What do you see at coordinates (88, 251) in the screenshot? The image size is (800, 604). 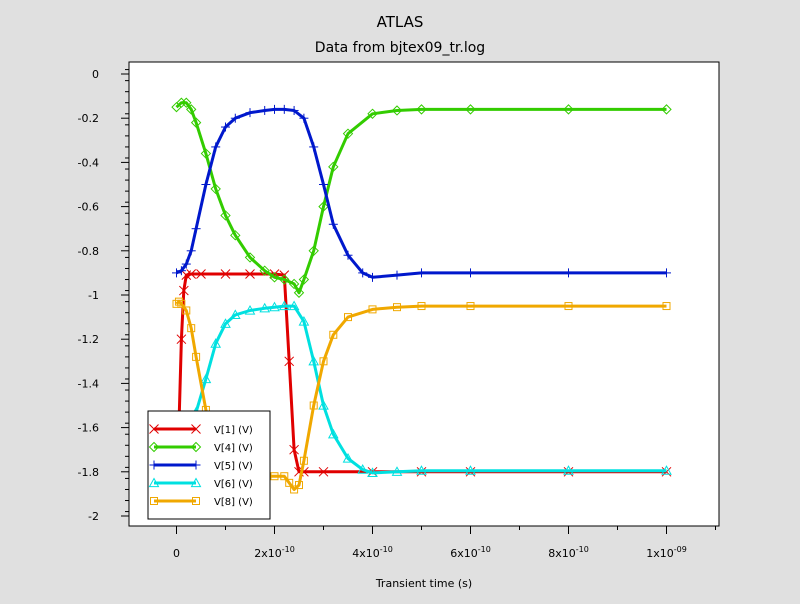 I see `y-tick-label: -0.8` at bounding box center [88, 251].